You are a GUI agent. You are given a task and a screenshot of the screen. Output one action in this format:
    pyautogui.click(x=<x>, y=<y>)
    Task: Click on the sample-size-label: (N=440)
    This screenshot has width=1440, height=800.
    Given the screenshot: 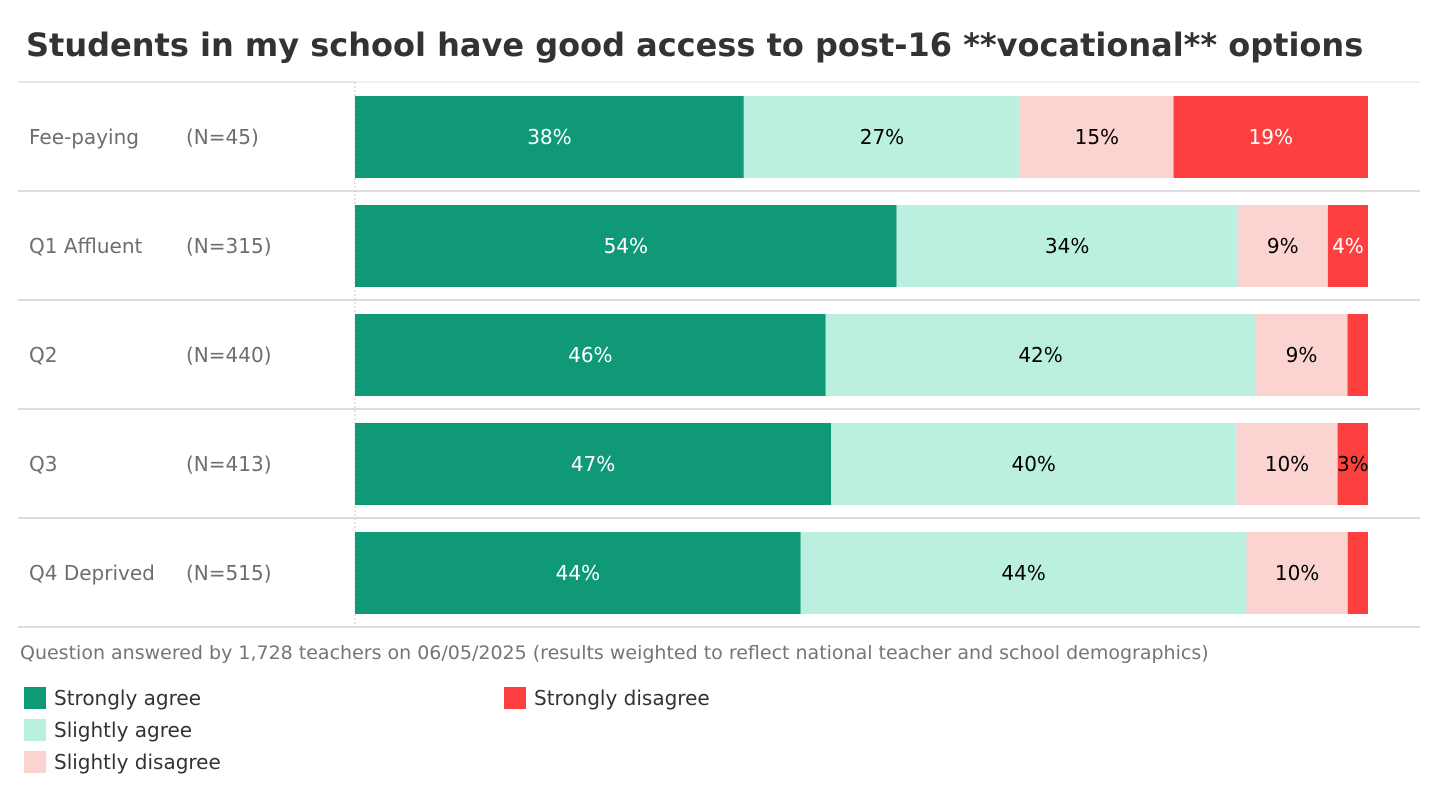 What is the action you would take?
    pyautogui.click(x=229, y=355)
    